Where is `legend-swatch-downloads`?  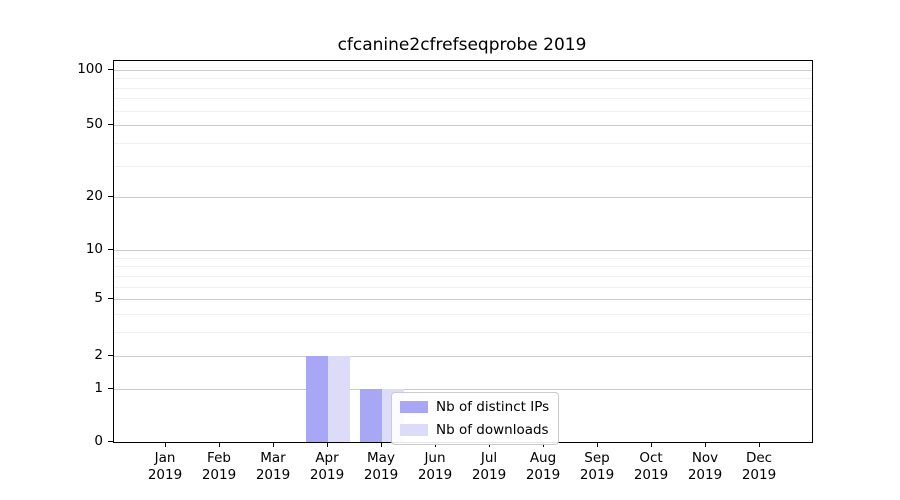 legend-swatch-downloads is located at coordinates (414, 430).